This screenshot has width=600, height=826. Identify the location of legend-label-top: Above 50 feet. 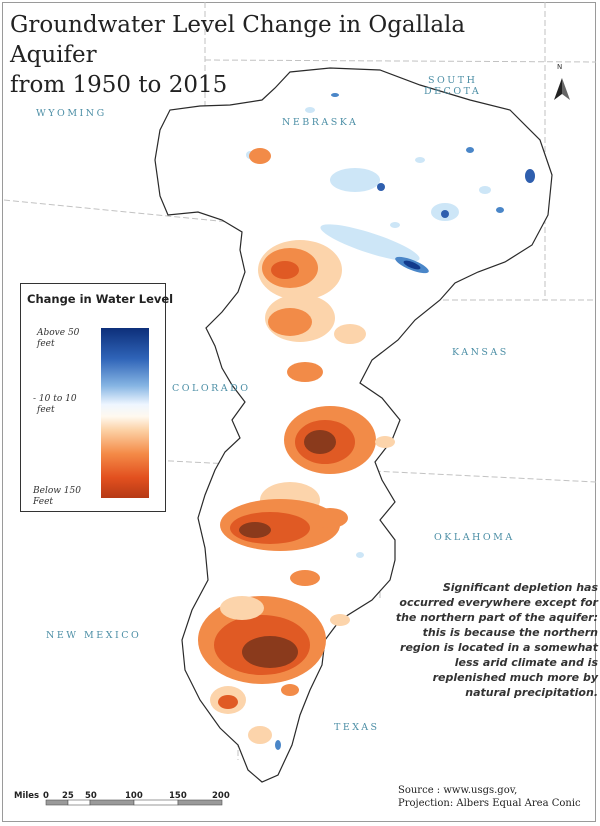
(58, 339).